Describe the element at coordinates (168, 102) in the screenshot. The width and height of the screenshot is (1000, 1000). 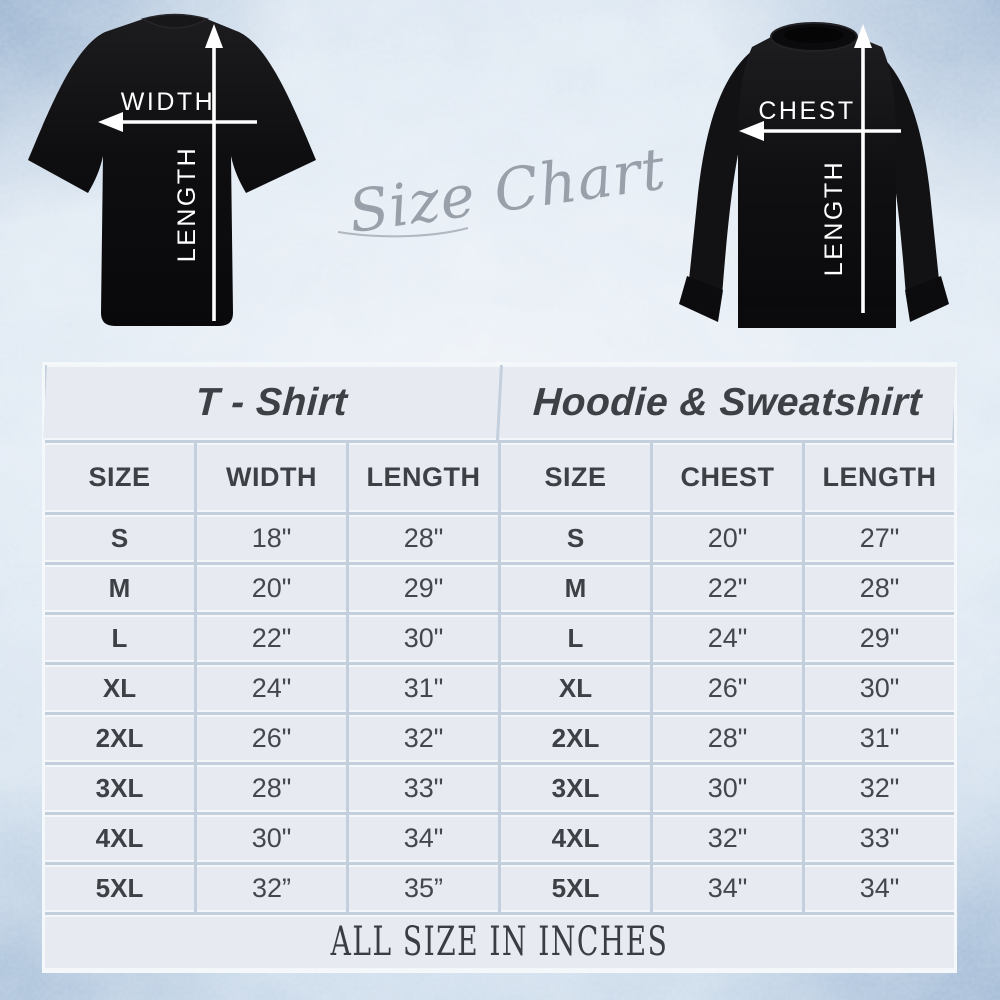
I see `tshirt-width-label: WIDTH` at that location.